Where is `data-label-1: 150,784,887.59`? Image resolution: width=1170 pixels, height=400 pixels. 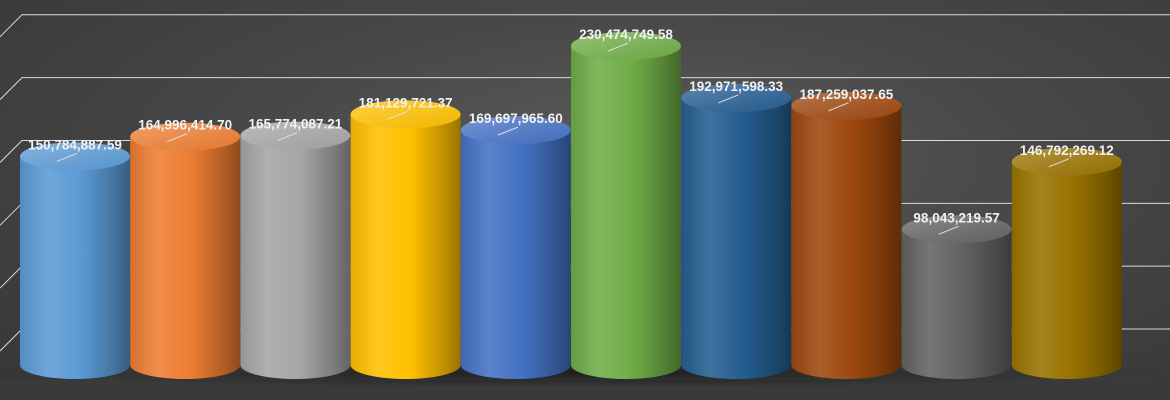
data-label-1: 150,784,887.59 is located at coordinates (75, 144).